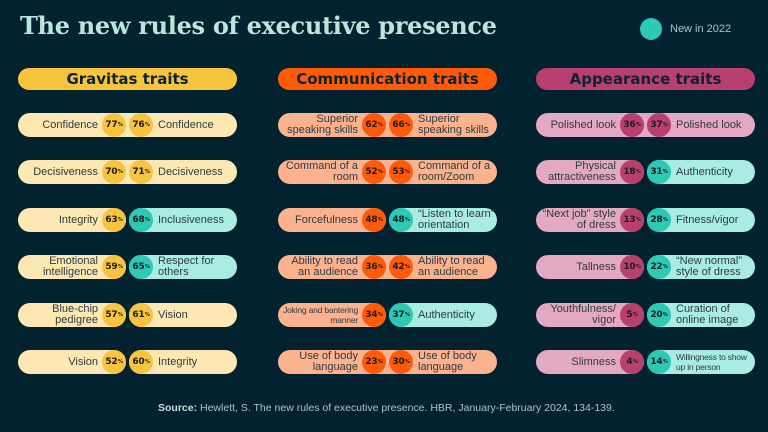 This screenshot has height=432, width=768. Describe the element at coordinates (651, 29) in the screenshot. I see `new-in-2022-legend-dot-icon` at that location.